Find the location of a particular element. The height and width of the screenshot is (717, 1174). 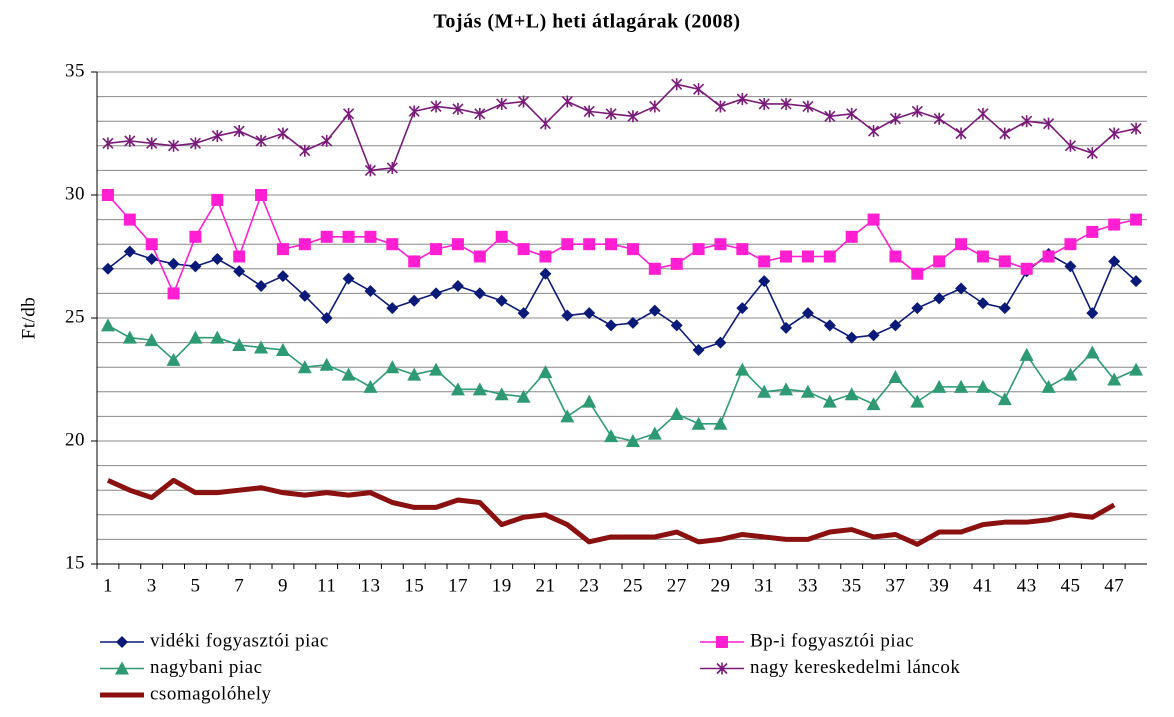

x-tick-label: 35 is located at coordinates (852, 585).